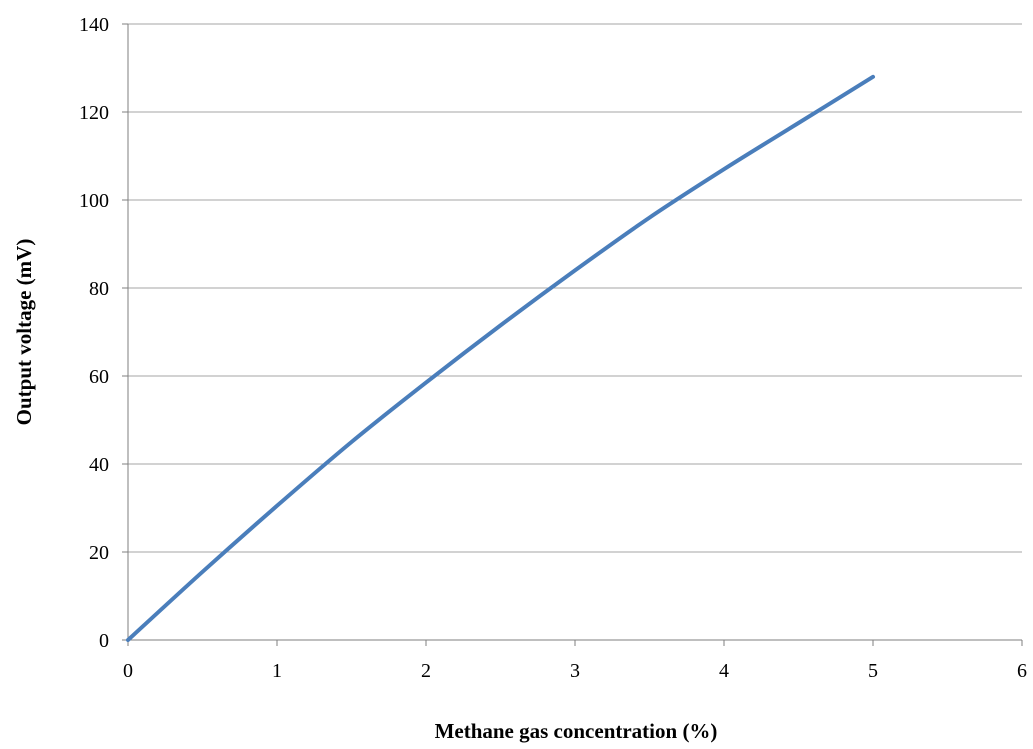 The image size is (1033, 749). What do you see at coordinates (1022, 671) in the screenshot?
I see `x-tick-label: 6` at bounding box center [1022, 671].